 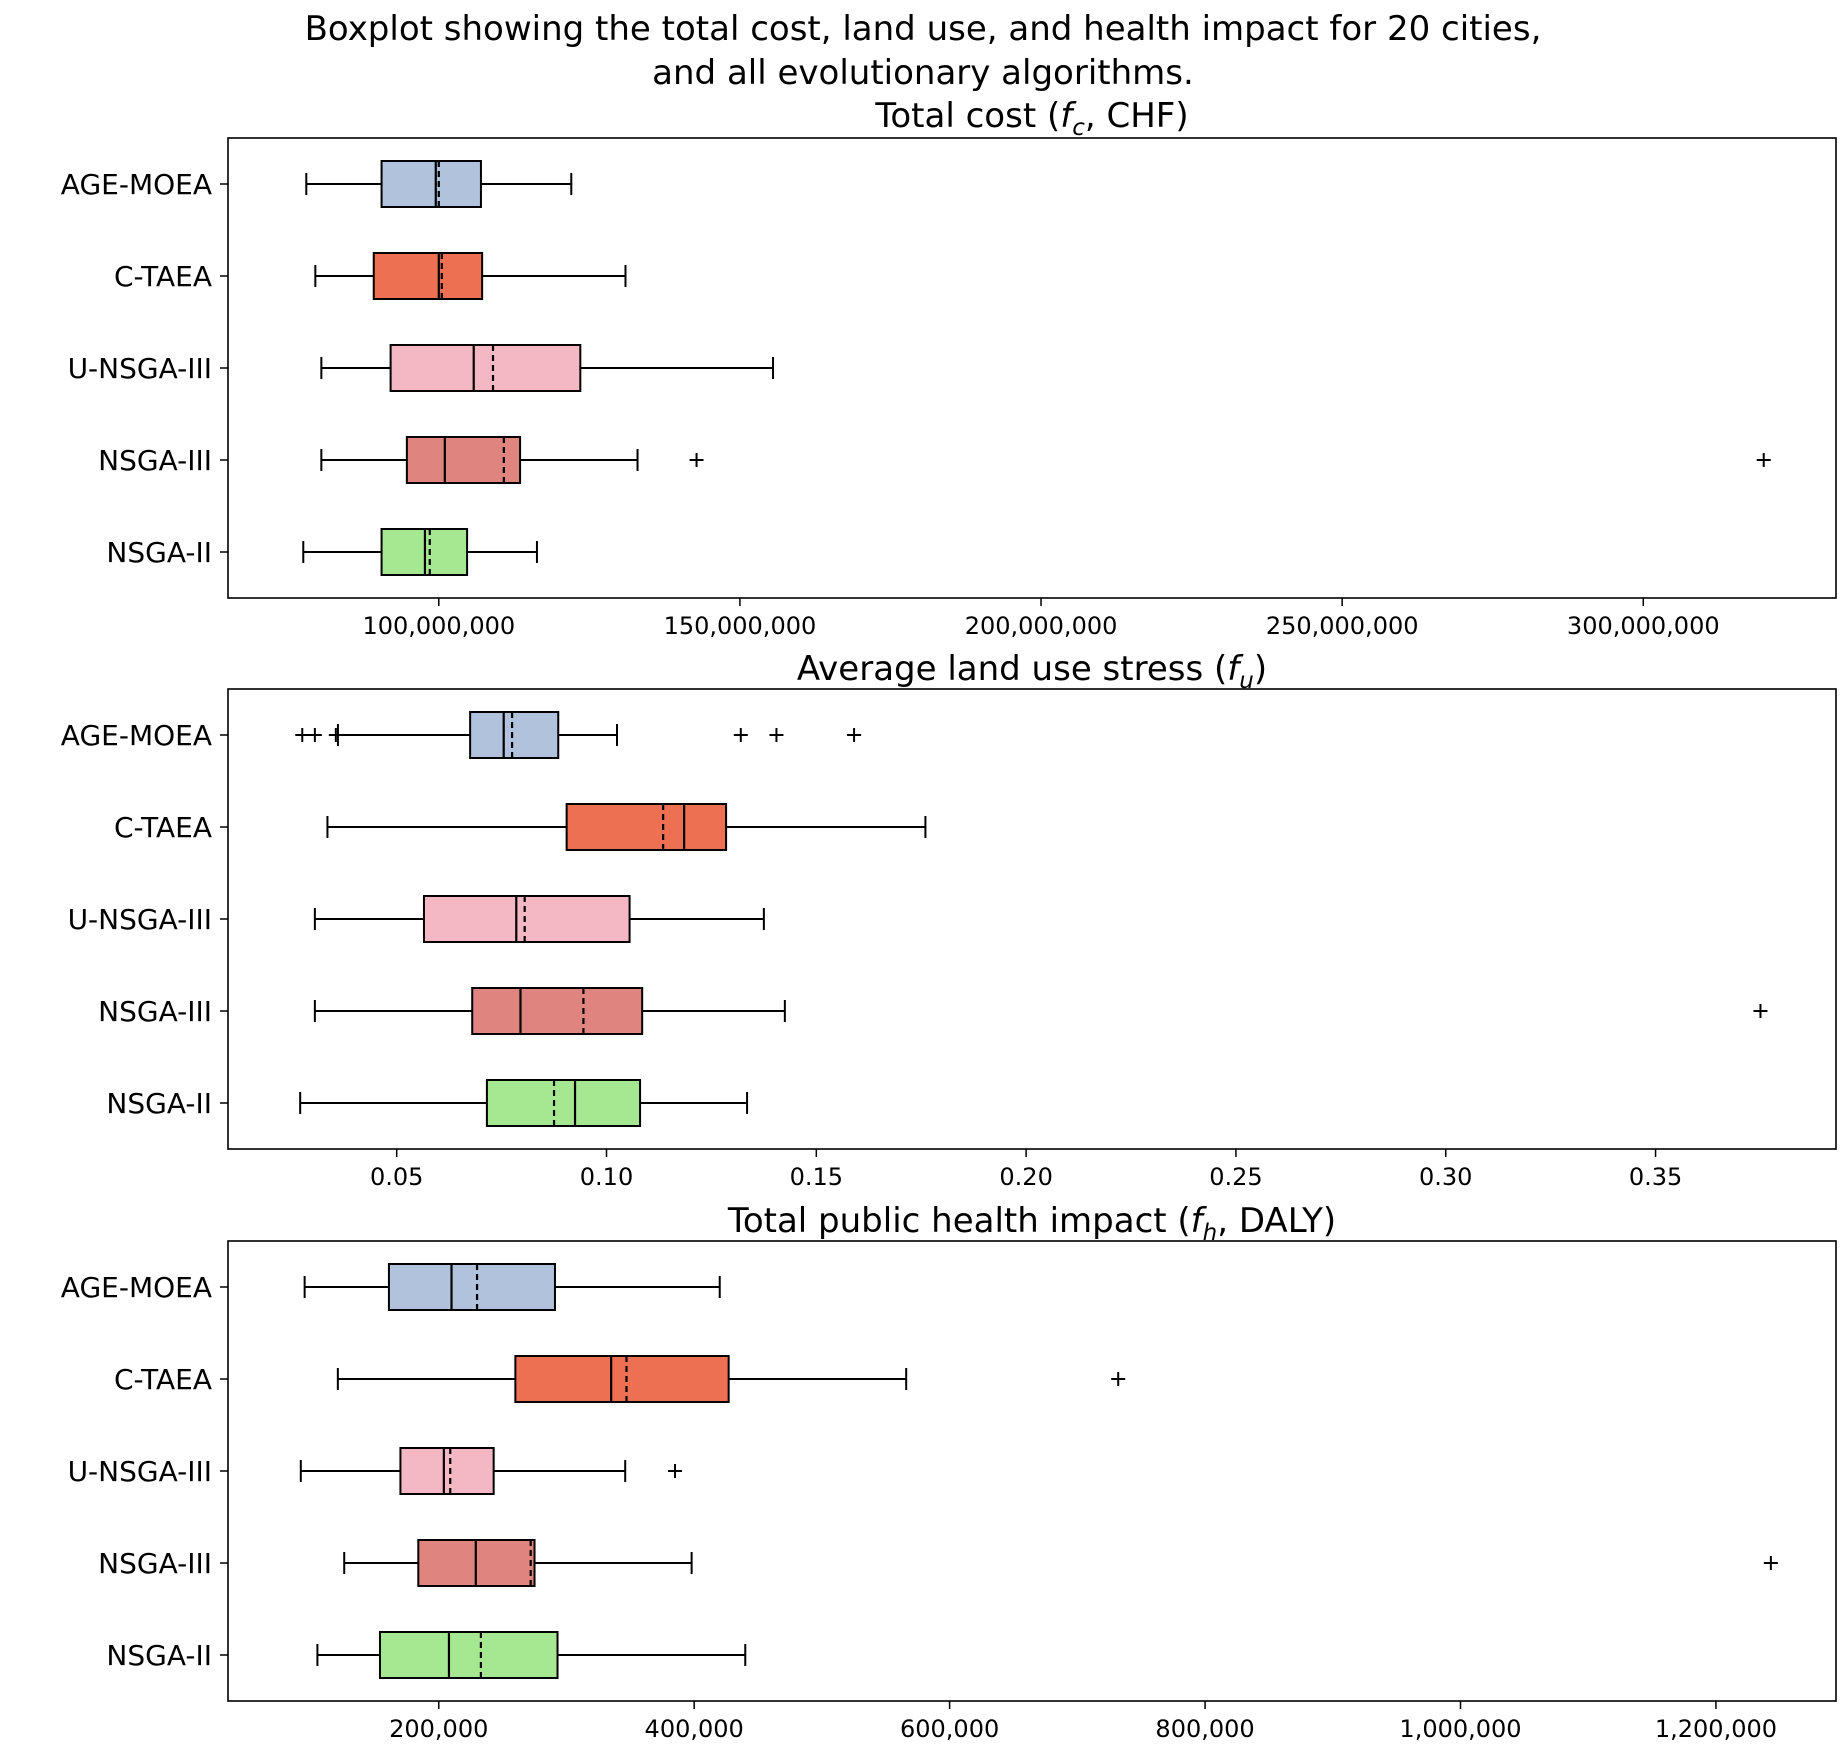 I want to click on x-tick-label: 0.05, so click(x=396, y=1177).